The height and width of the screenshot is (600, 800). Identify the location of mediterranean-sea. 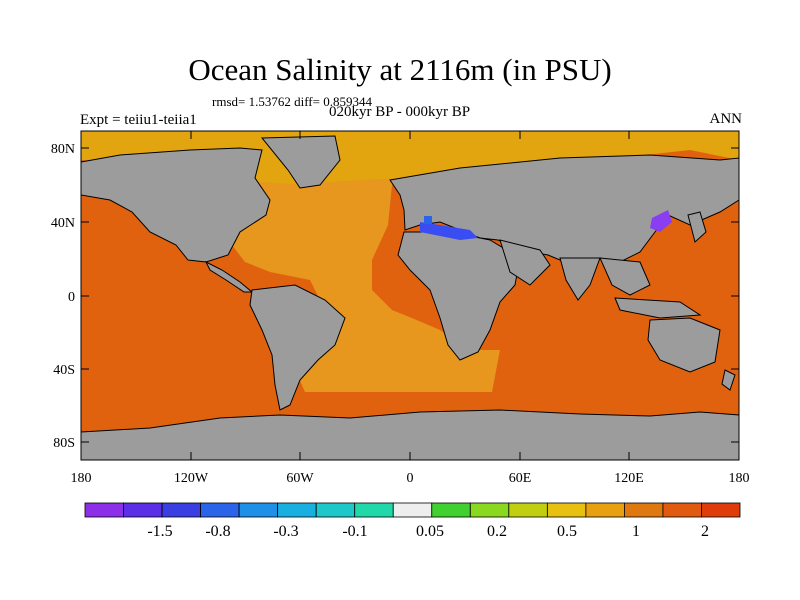
(449, 231).